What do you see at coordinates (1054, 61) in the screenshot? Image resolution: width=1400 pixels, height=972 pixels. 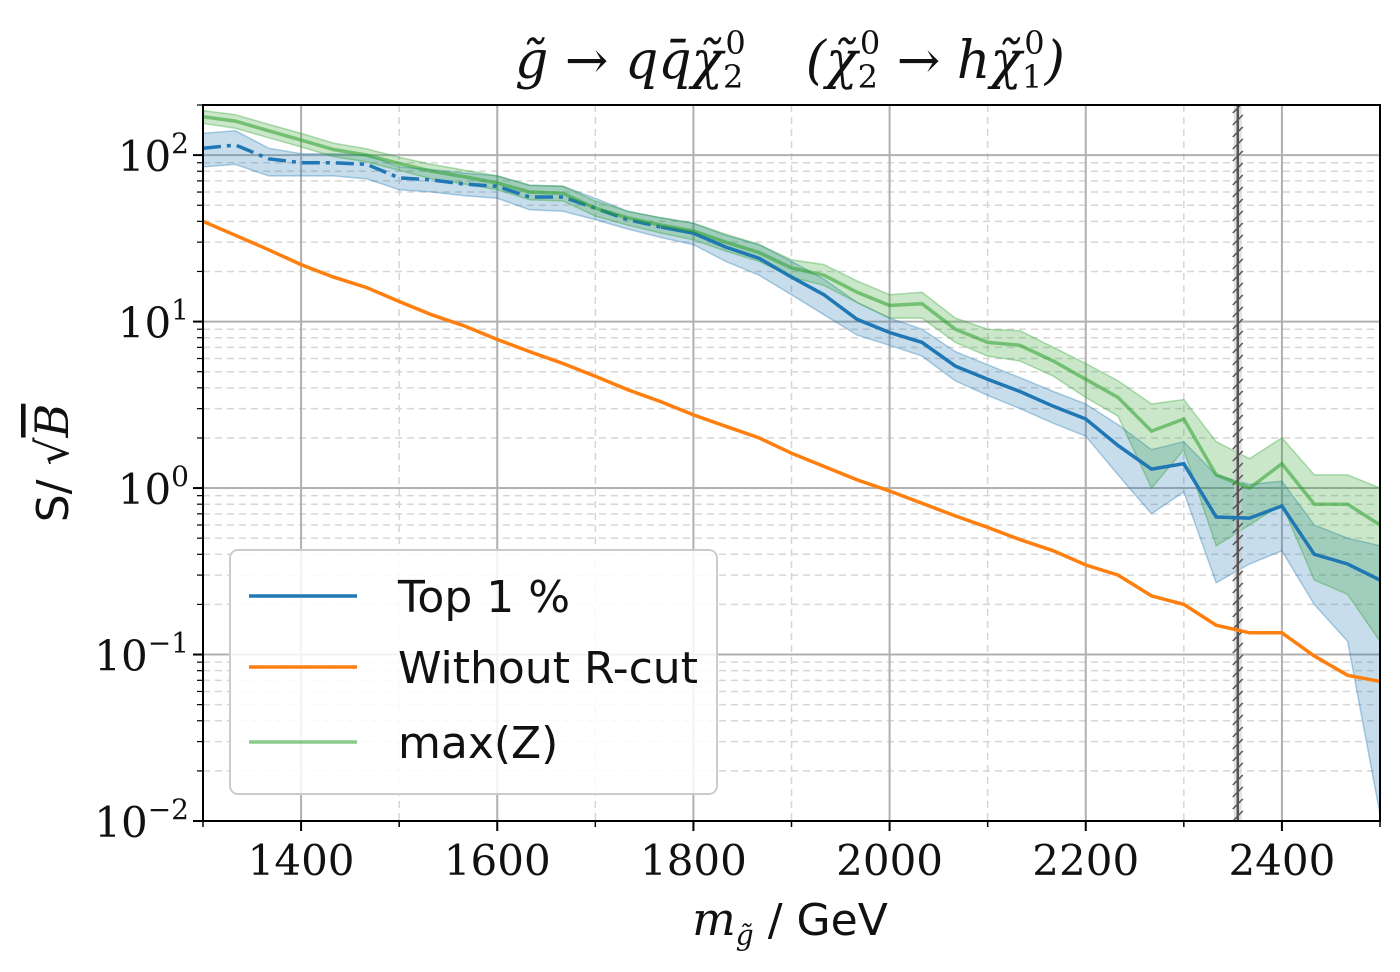 I see `title-right-close: )` at bounding box center [1054, 61].